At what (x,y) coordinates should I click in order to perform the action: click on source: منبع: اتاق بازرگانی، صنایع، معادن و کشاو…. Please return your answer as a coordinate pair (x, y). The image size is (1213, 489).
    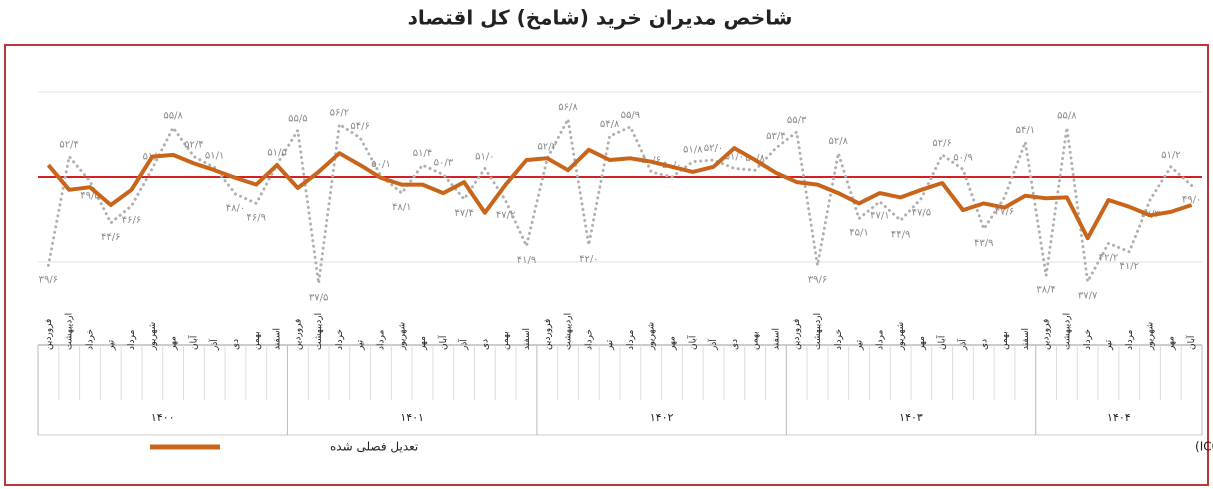
    Looking at the image, I should click on (1204, 447).